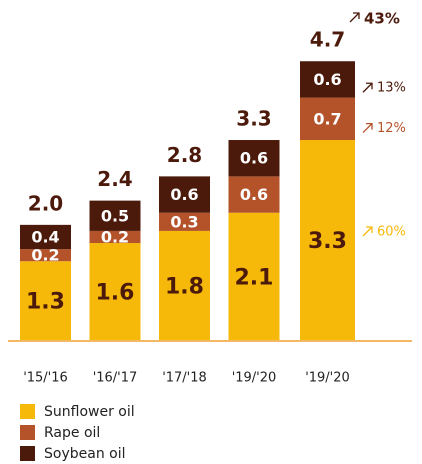 The image size is (422, 464). What do you see at coordinates (327, 40) in the screenshot?
I see `total-label: 4.7` at bounding box center [327, 40].